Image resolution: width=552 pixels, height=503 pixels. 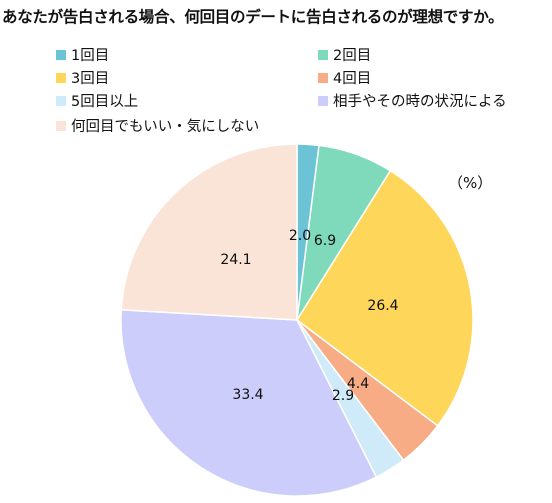 I want to click on legend-label: 相手やその時の状況による, so click(x=420, y=102).